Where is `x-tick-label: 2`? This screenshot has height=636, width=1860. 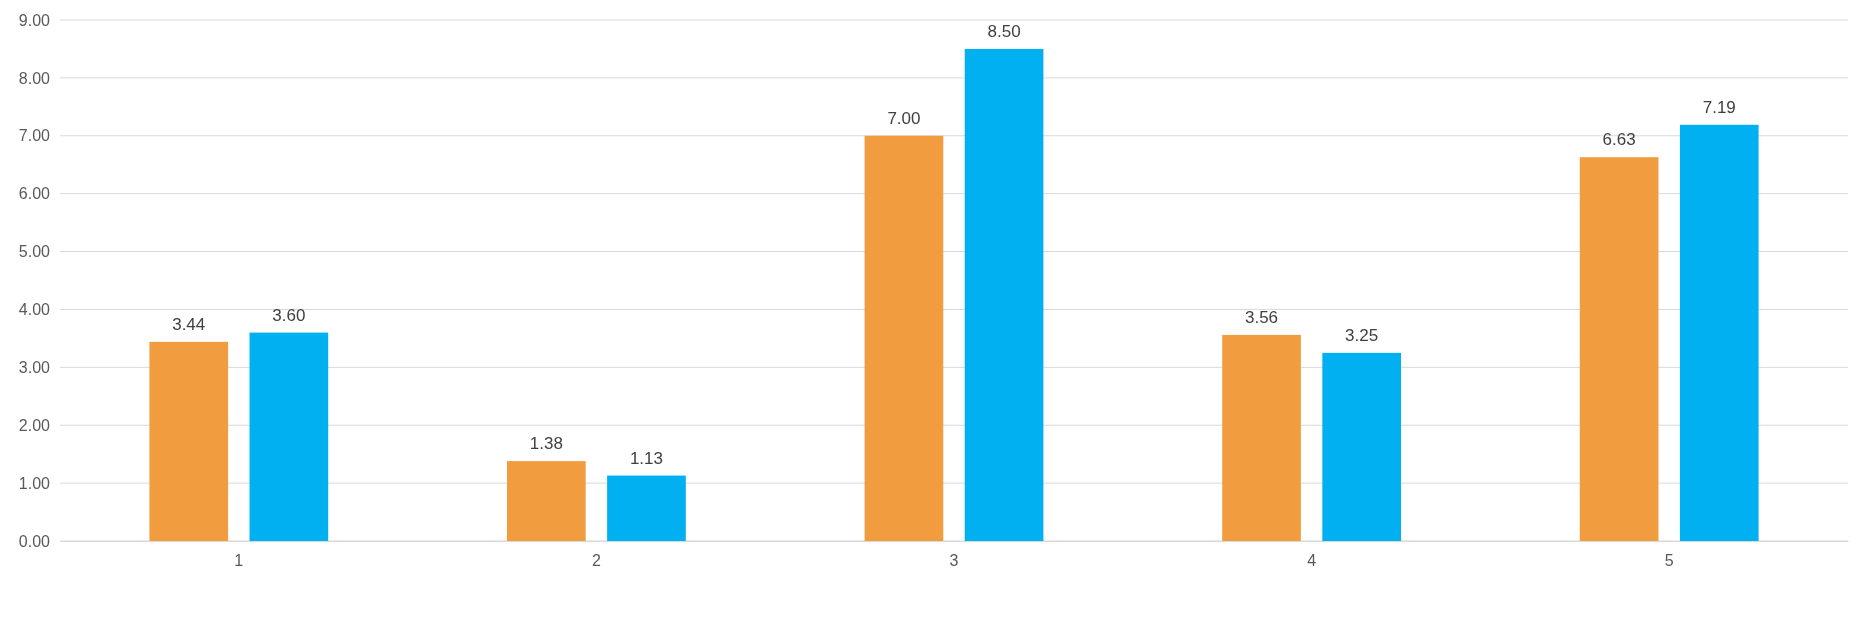 x-tick-label: 2 is located at coordinates (596, 561).